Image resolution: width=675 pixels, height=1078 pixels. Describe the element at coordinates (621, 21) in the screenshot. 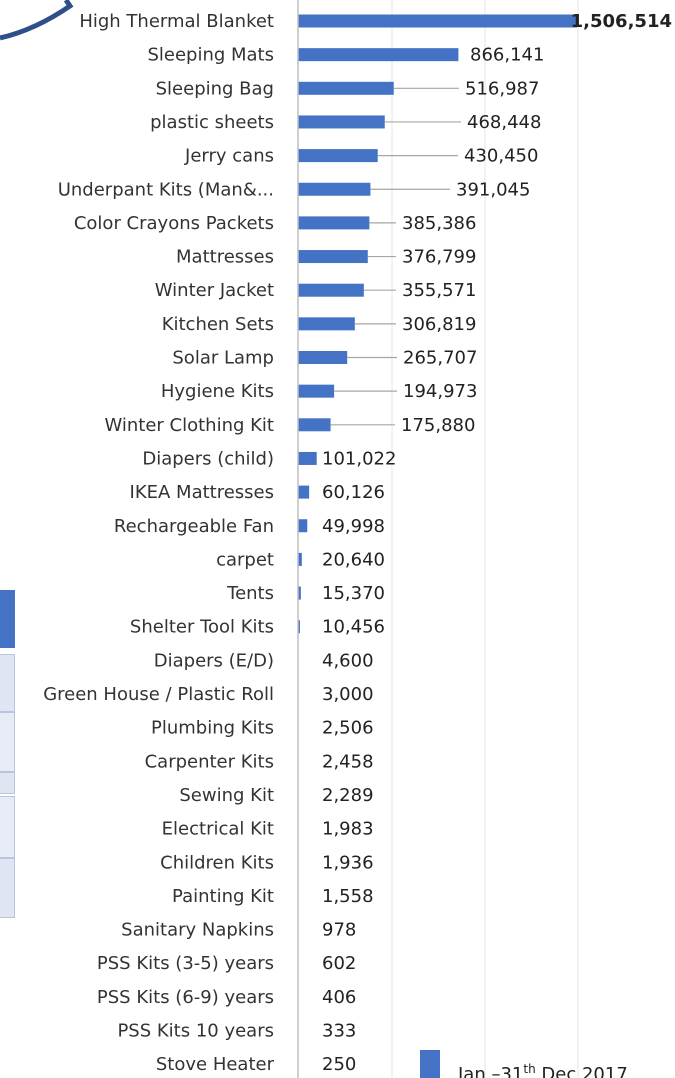

I see `value-label-0: 1,506,514` at that location.